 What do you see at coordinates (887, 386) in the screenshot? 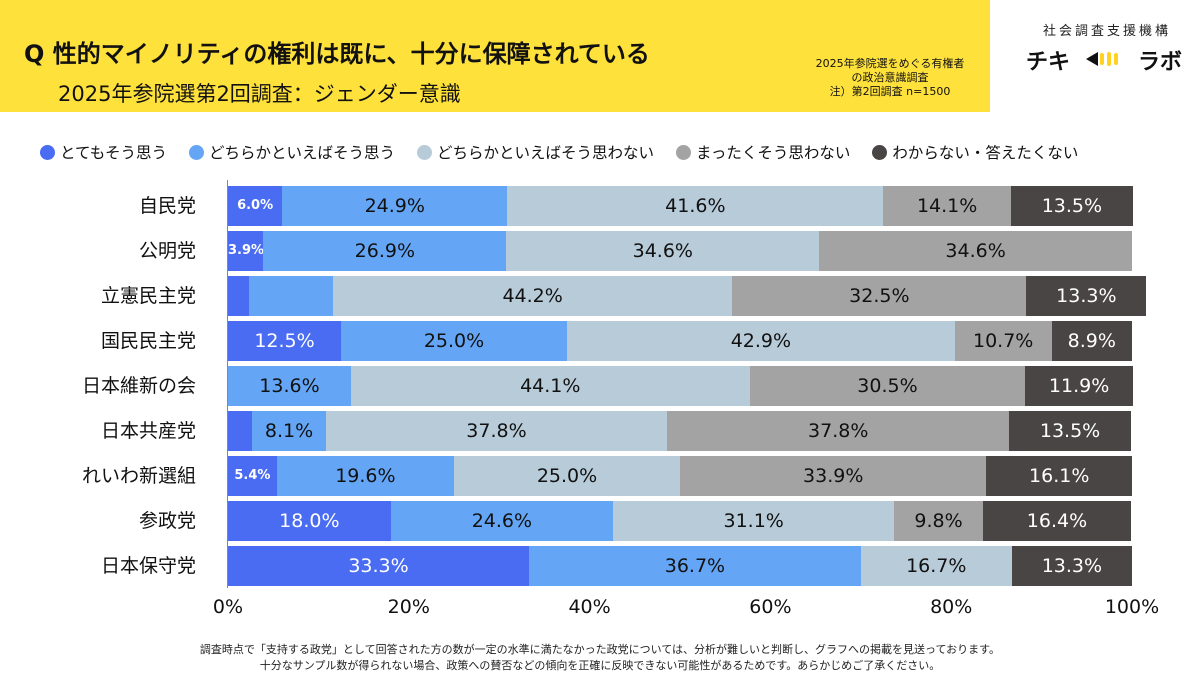
I see `bar-segment: 30.5%` at bounding box center [887, 386].